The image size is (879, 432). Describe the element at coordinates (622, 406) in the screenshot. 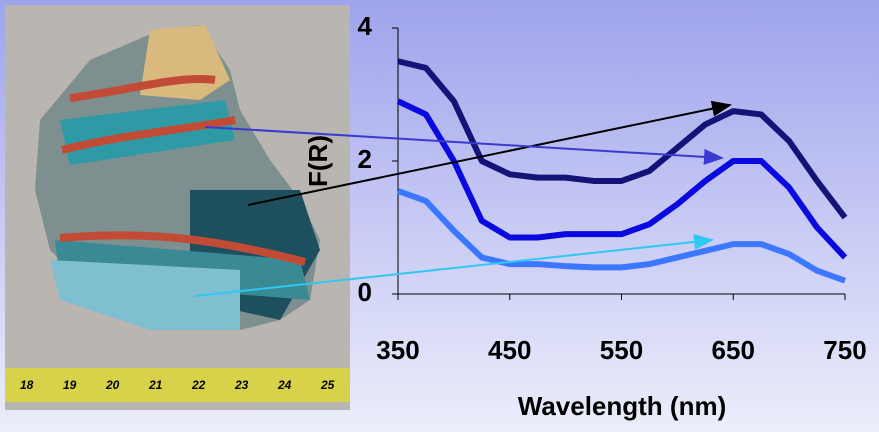

I see `x-axis-label: Wavelength (nm)` at that location.